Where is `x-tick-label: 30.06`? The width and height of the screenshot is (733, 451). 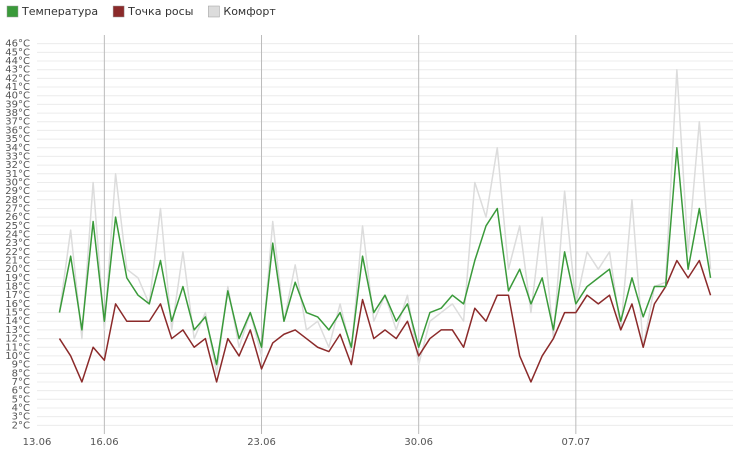
x-tick-label: 30.06 is located at coordinates (418, 442).